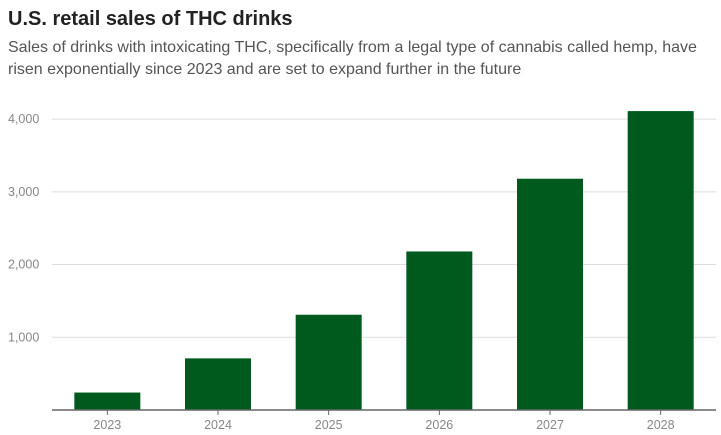 The width and height of the screenshot is (721, 435). I want to click on bar-2024, so click(218, 384).